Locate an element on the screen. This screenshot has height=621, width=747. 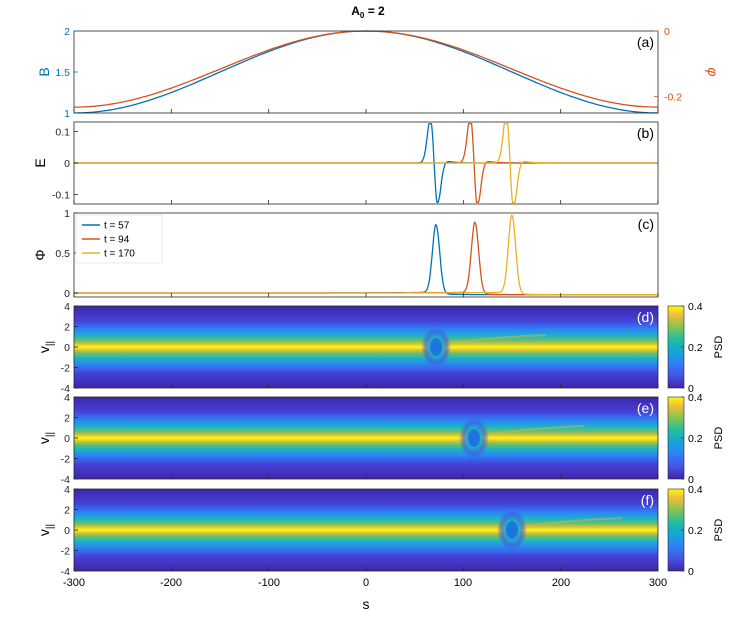
panel-b: -0.1 0 0.1 E (b) is located at coordinates (345, 163).